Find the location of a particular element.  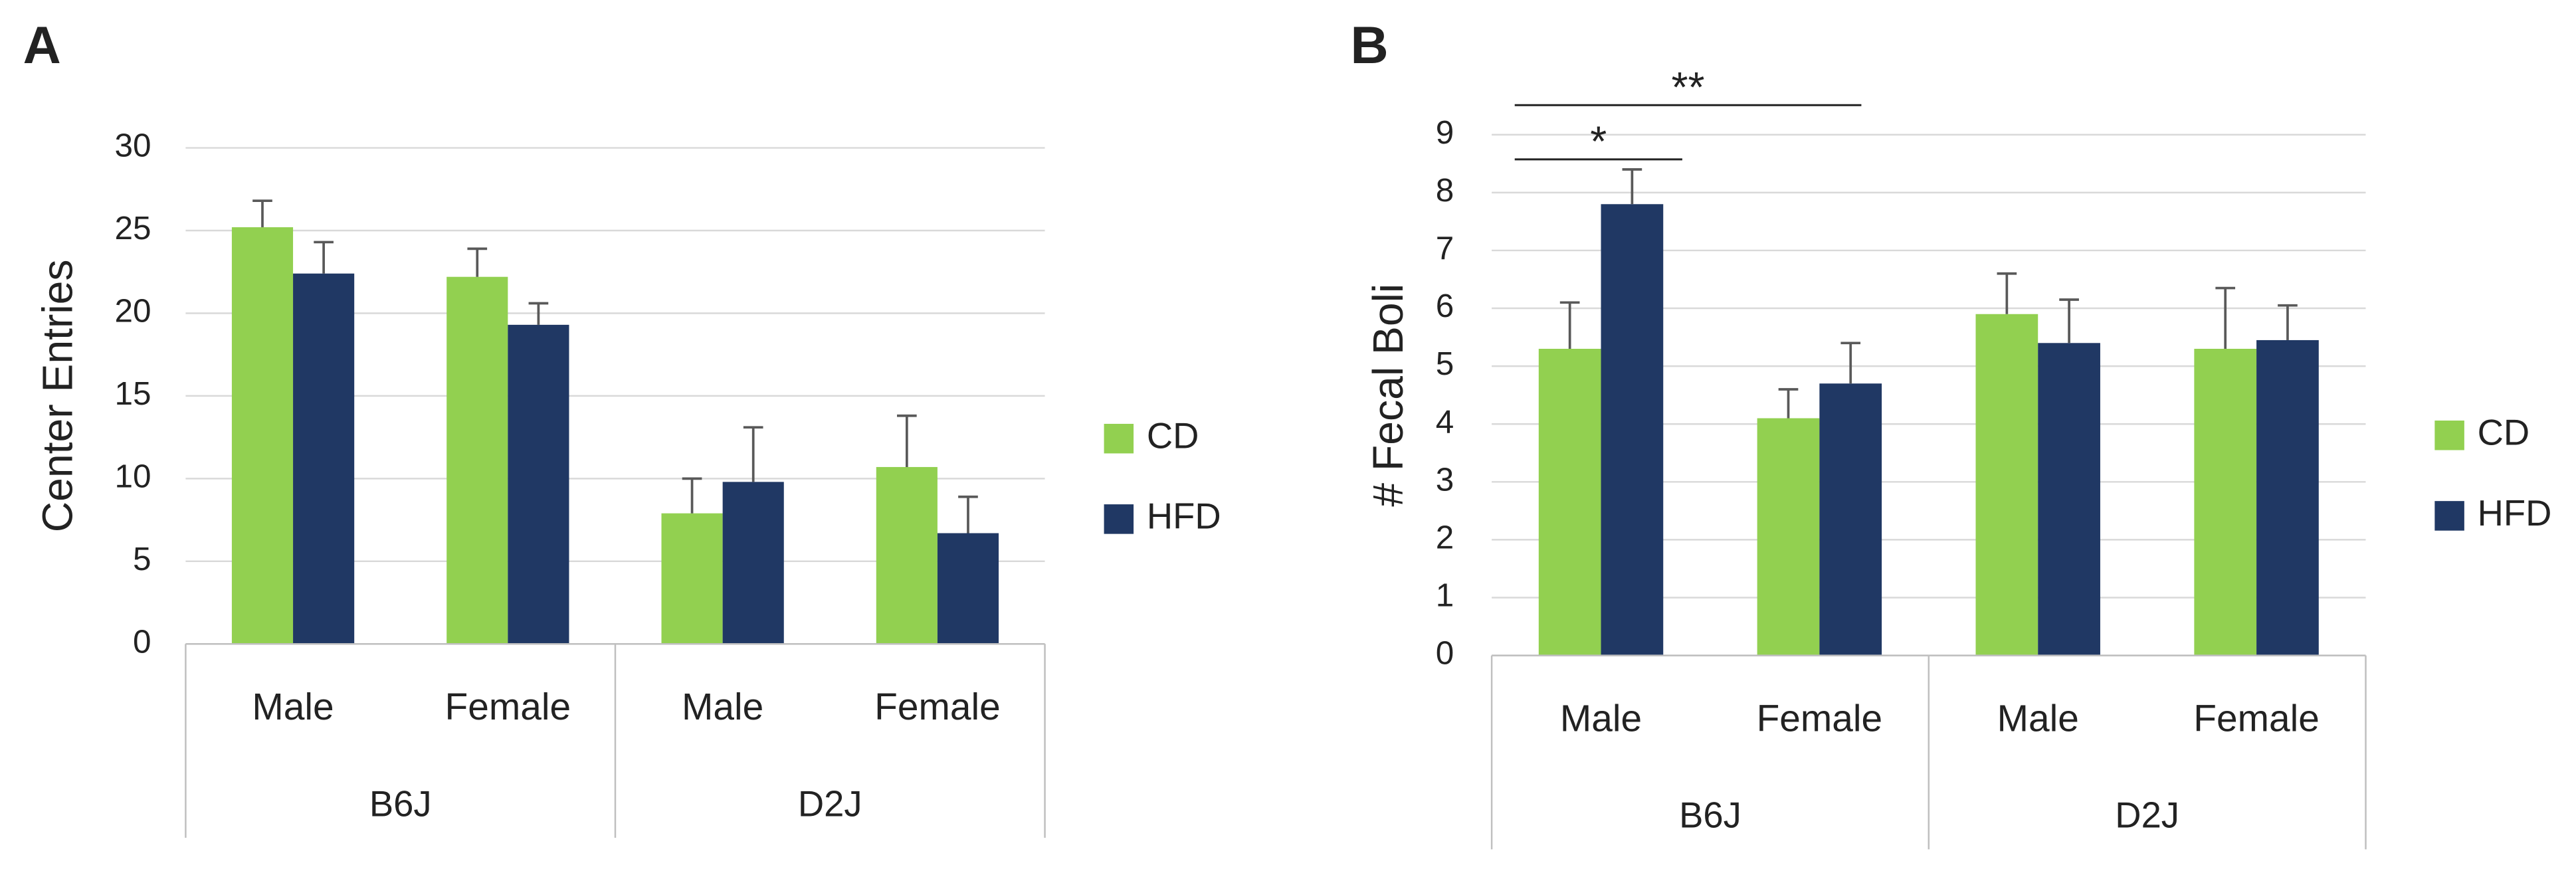

y-axis-title: # Fecal Boli is located at coordinates (1388, 395).